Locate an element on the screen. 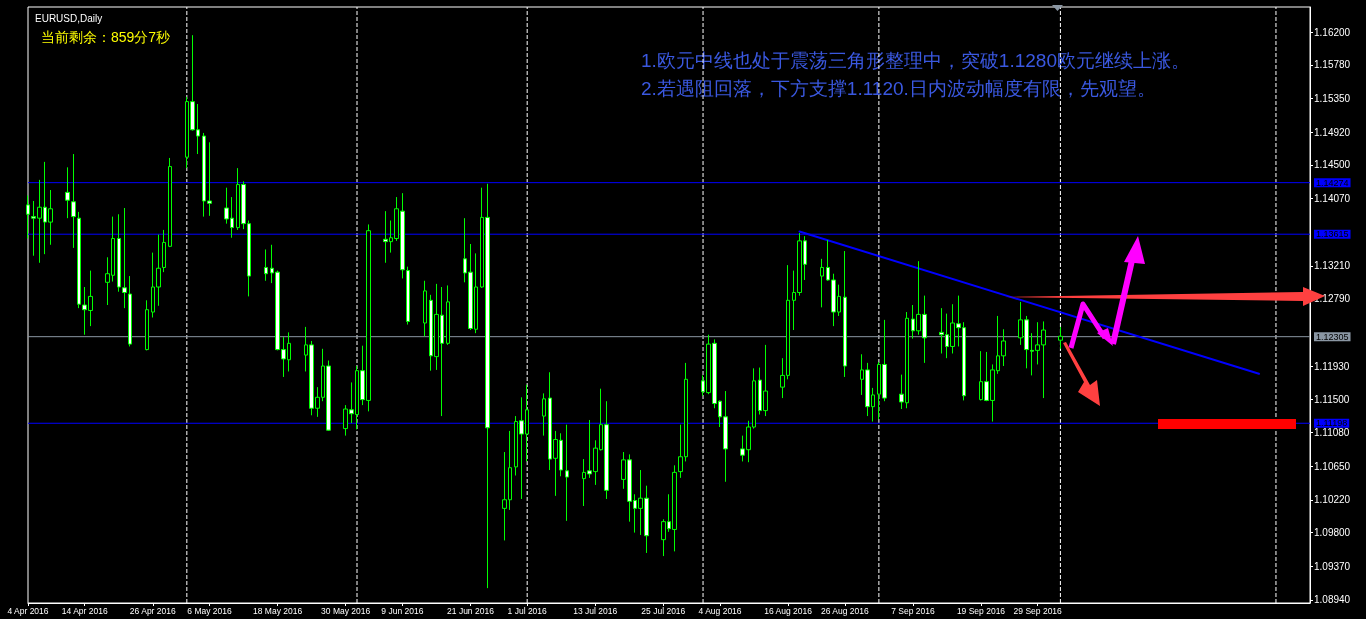  y-tick-label: 1.11500 is located at coordinates (1332, 400).